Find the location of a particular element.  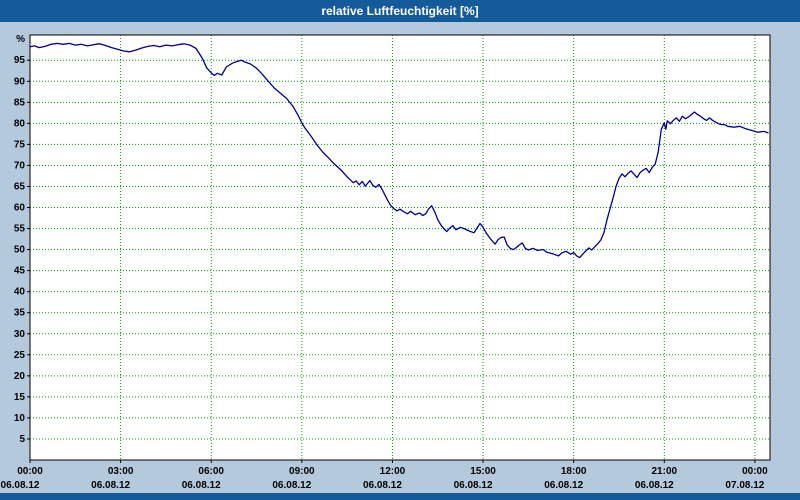

y-axis-label: 40 is located at coordinates (20, 292).